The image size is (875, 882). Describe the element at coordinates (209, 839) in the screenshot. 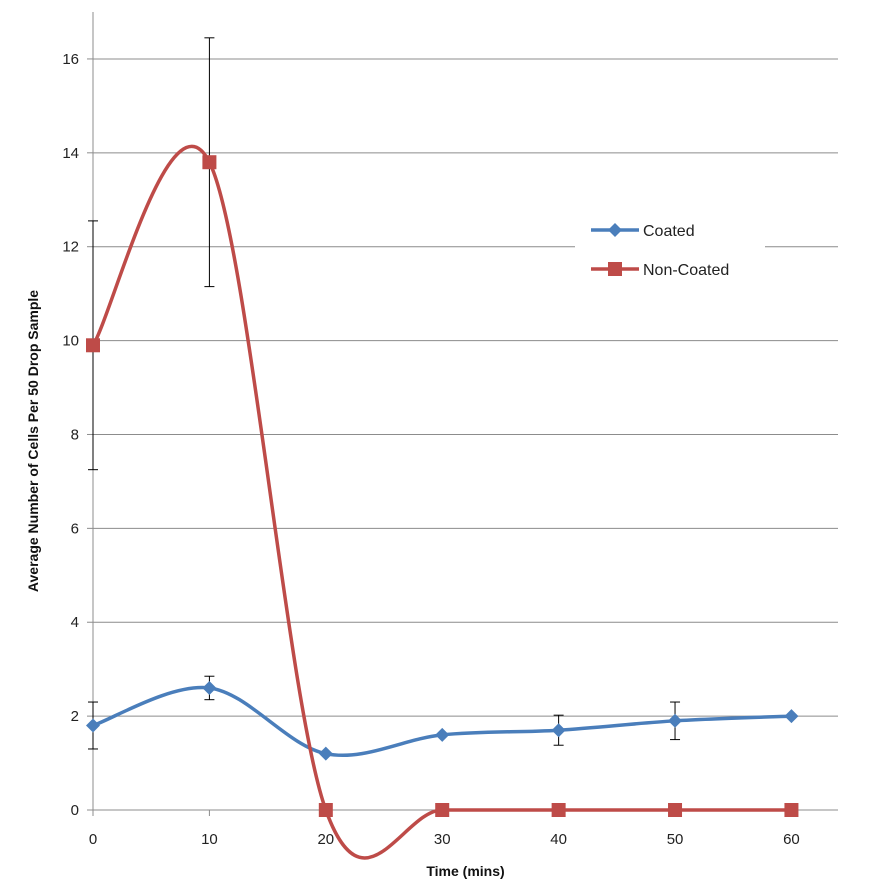

I see `x-tick-label: 10` at that location.